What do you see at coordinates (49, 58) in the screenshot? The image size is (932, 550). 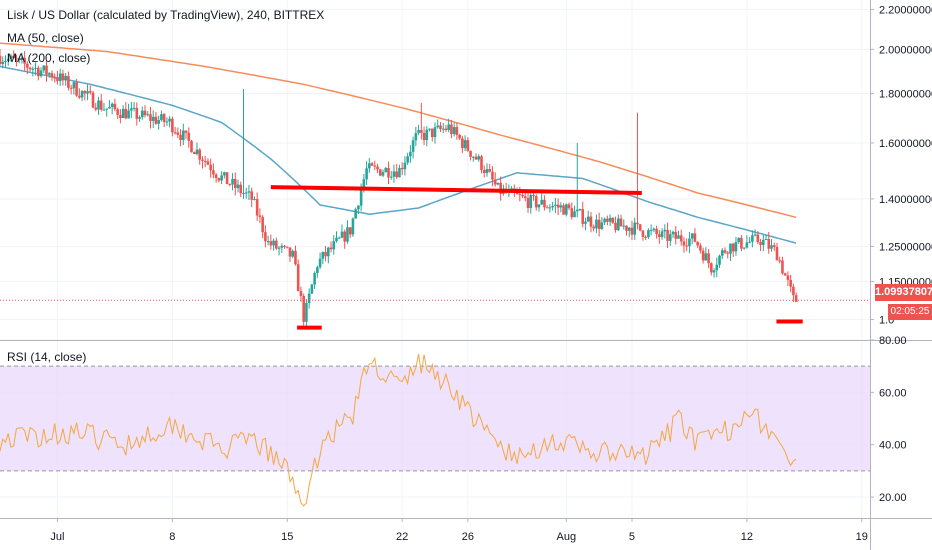 I see `ma200-legend: MA (200, close)` at bounding box center [49, 58].